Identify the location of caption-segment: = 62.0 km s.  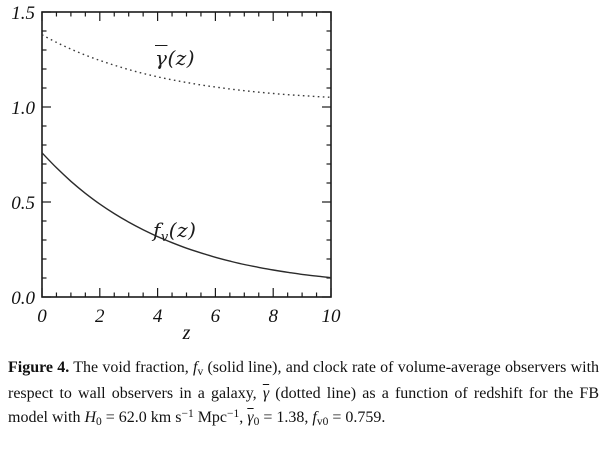
(141, 417).